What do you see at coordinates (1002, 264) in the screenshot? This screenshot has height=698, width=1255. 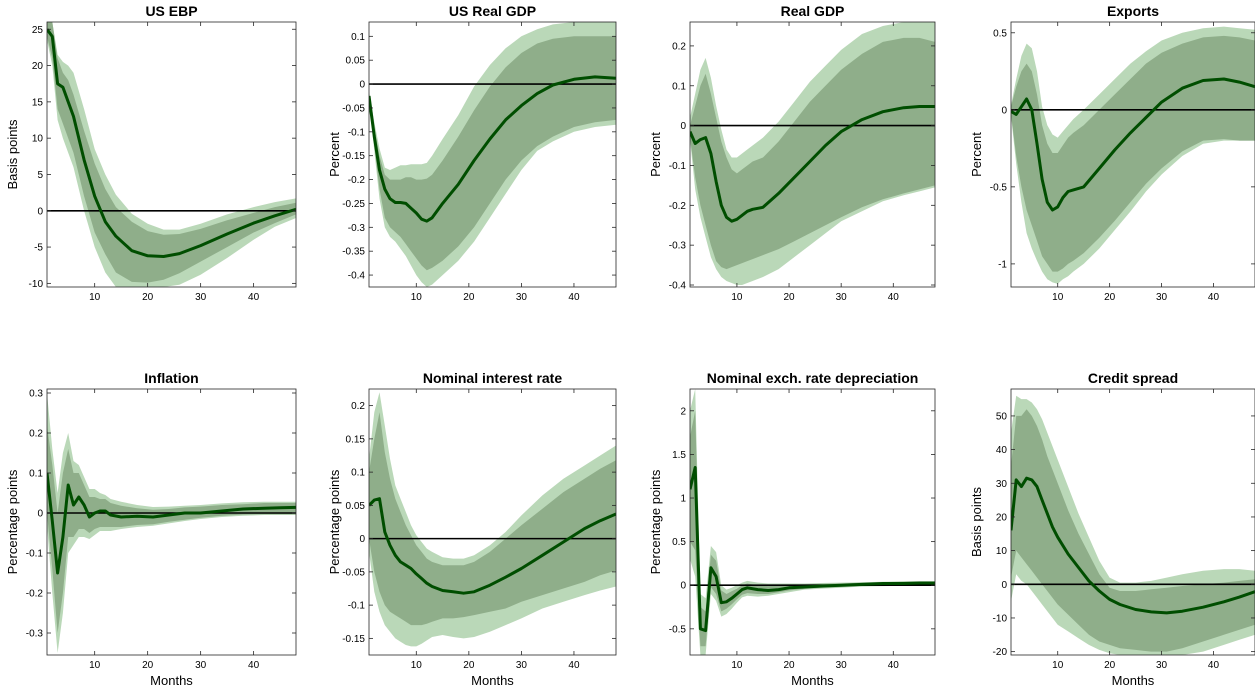 I see `y-tick-label: -1` at bounding box center [1002, 264].